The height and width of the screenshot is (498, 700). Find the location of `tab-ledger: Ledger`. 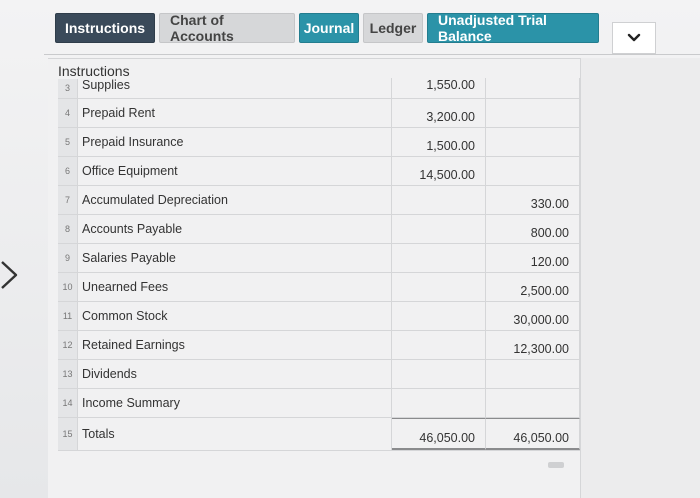

tab-ledger: Ledger is located at coordinates (393, 28).